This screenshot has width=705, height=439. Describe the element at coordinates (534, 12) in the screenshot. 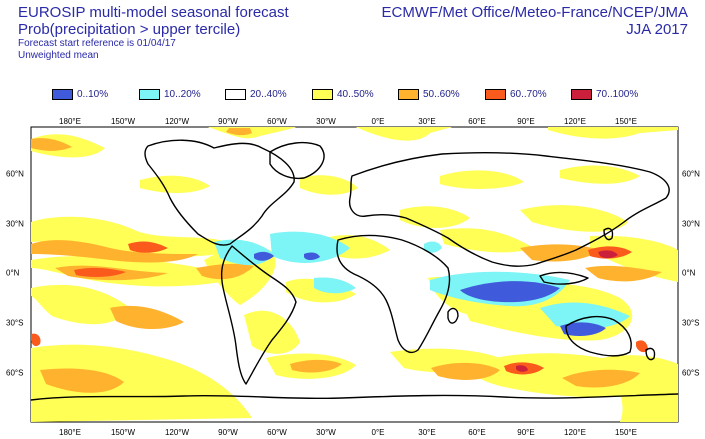

I see `source-agencies: ECMWF/Met Office/Meteo-France/NCEP/JMA` at that location.